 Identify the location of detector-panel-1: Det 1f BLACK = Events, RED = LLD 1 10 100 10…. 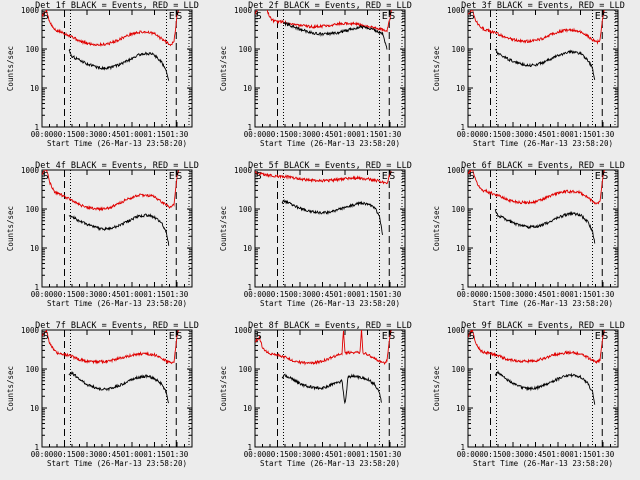
(102, 74).